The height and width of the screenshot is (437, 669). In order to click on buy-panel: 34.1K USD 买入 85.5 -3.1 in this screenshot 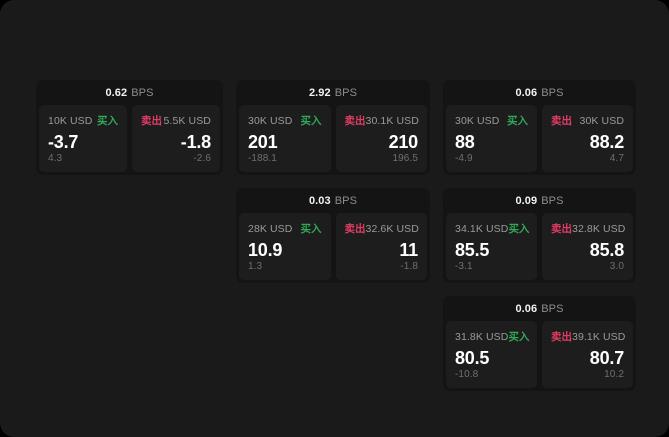, I will do `click(491, 246)`.